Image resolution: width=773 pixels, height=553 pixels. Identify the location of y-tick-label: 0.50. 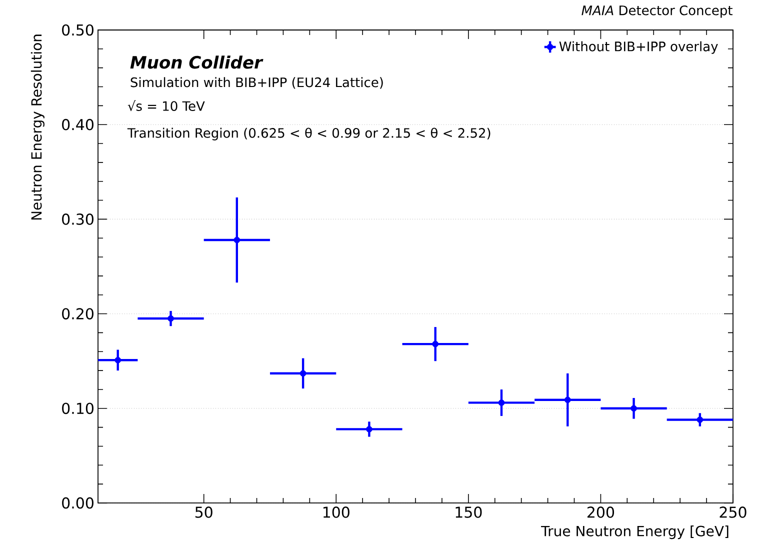
(78, 30).